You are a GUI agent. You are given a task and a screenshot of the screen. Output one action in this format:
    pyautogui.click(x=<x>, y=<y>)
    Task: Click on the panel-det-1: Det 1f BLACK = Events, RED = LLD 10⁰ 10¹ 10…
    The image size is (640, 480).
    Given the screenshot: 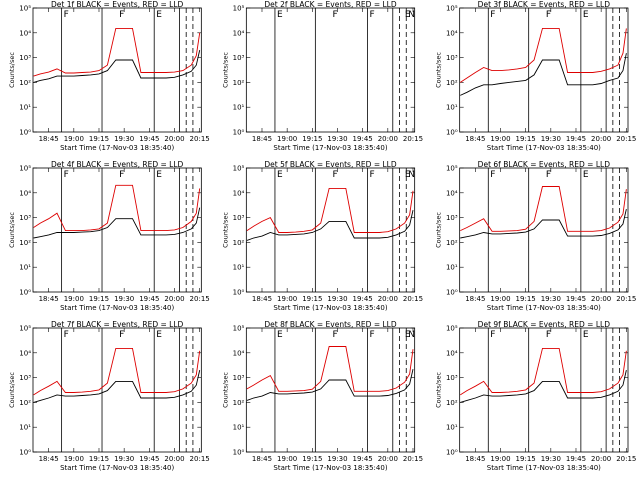 What is the action you would take?
    pyautogui.click(x=109, y=76)
    